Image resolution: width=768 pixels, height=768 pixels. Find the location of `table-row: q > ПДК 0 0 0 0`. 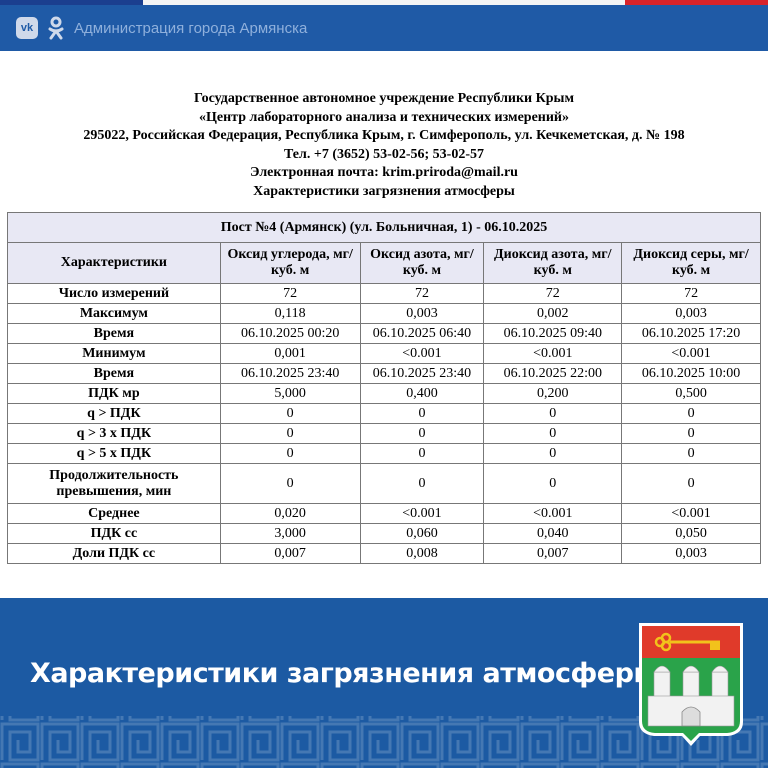

table-row: q > ПДК 0 0 0 0 is located at coordinates (384, 413).